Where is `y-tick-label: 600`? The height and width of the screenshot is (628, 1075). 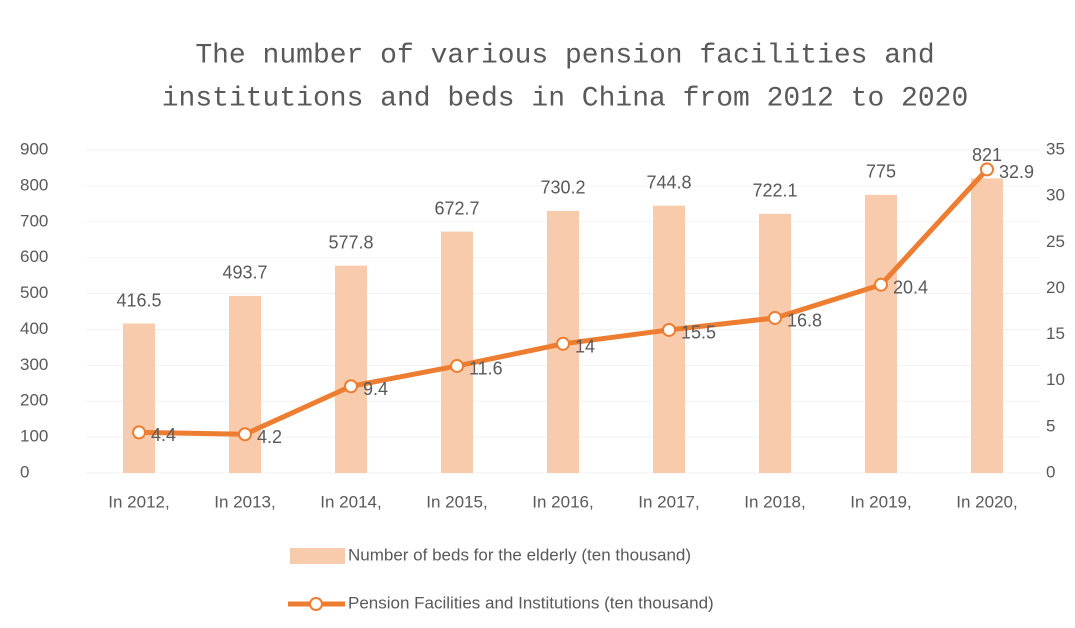
y-tick-label: 600 is located at coordinates (34, 256).